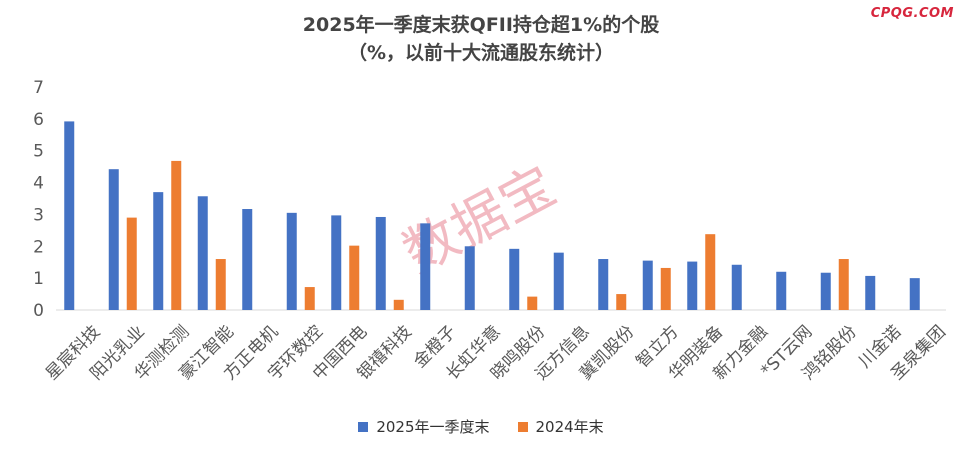  I want to click on legend-swatch-2025q1, so click(363, 426).